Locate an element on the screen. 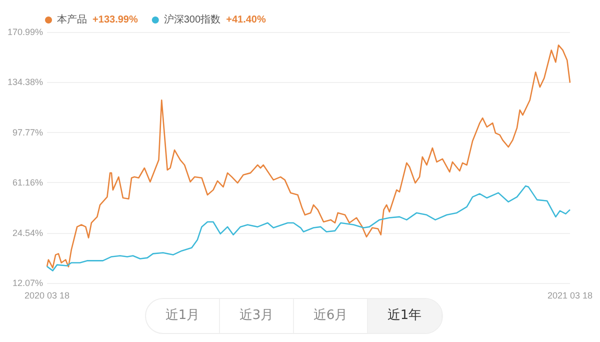 The width and height of the screenshot is (600, 342). x-tick-label: 2020 03 18 is located at coordinates (47, 295).